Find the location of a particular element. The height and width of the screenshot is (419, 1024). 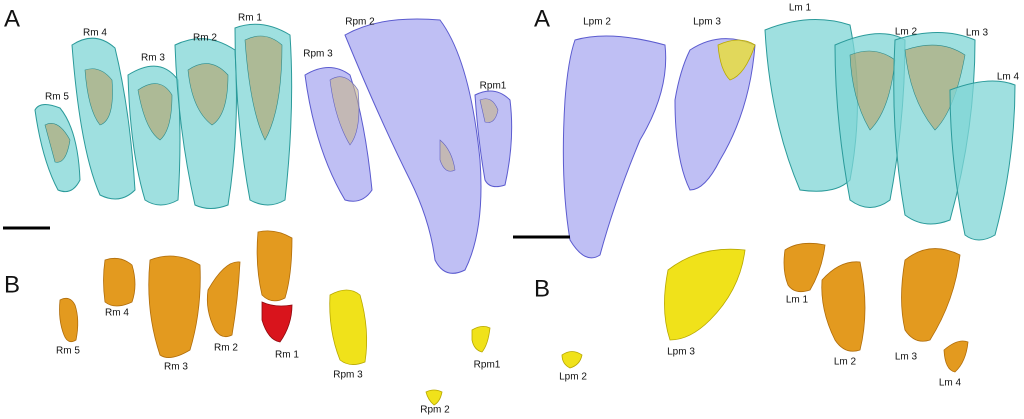

left-panel-a-premolars is located at coordinates (408, 146).